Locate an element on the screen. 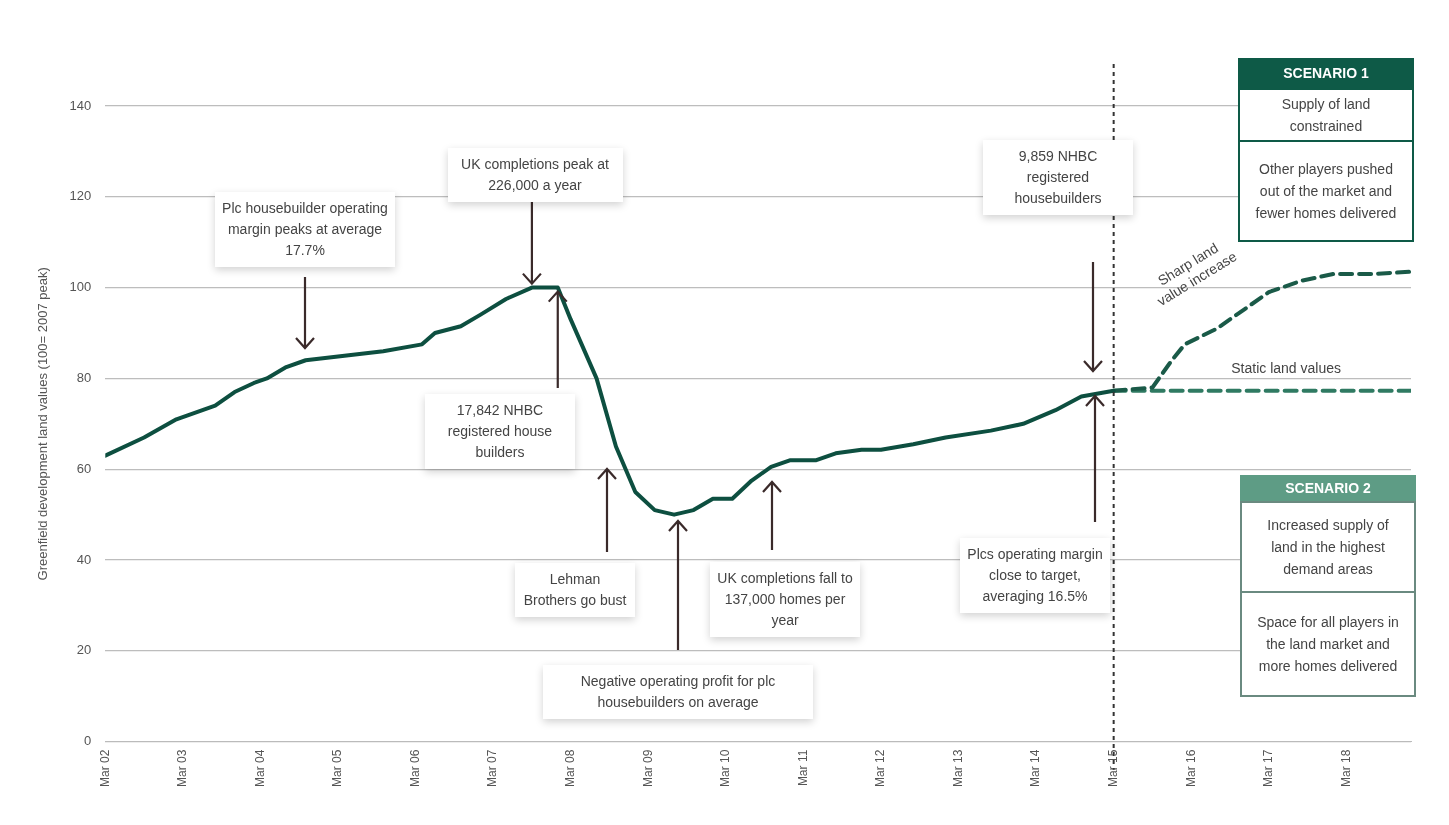  x-tick-label: Mar 17 is located at coordinates (1268, 768).